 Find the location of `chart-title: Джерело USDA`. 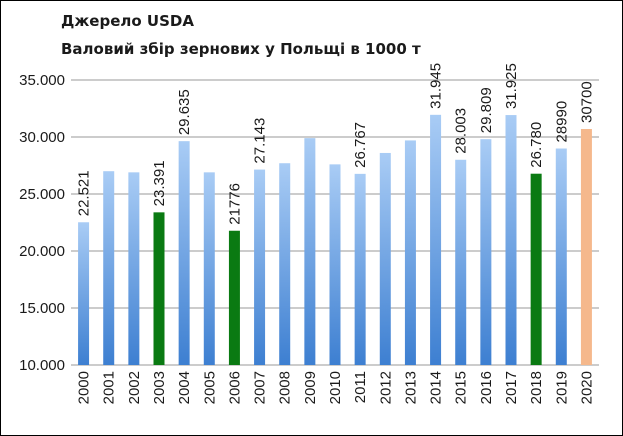

chart-title: Джерело USDA is located at coordinates (127, 21).